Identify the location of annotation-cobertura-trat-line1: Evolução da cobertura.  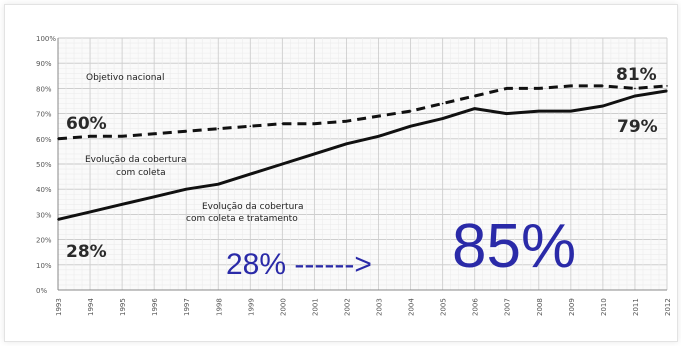
(253, 207).